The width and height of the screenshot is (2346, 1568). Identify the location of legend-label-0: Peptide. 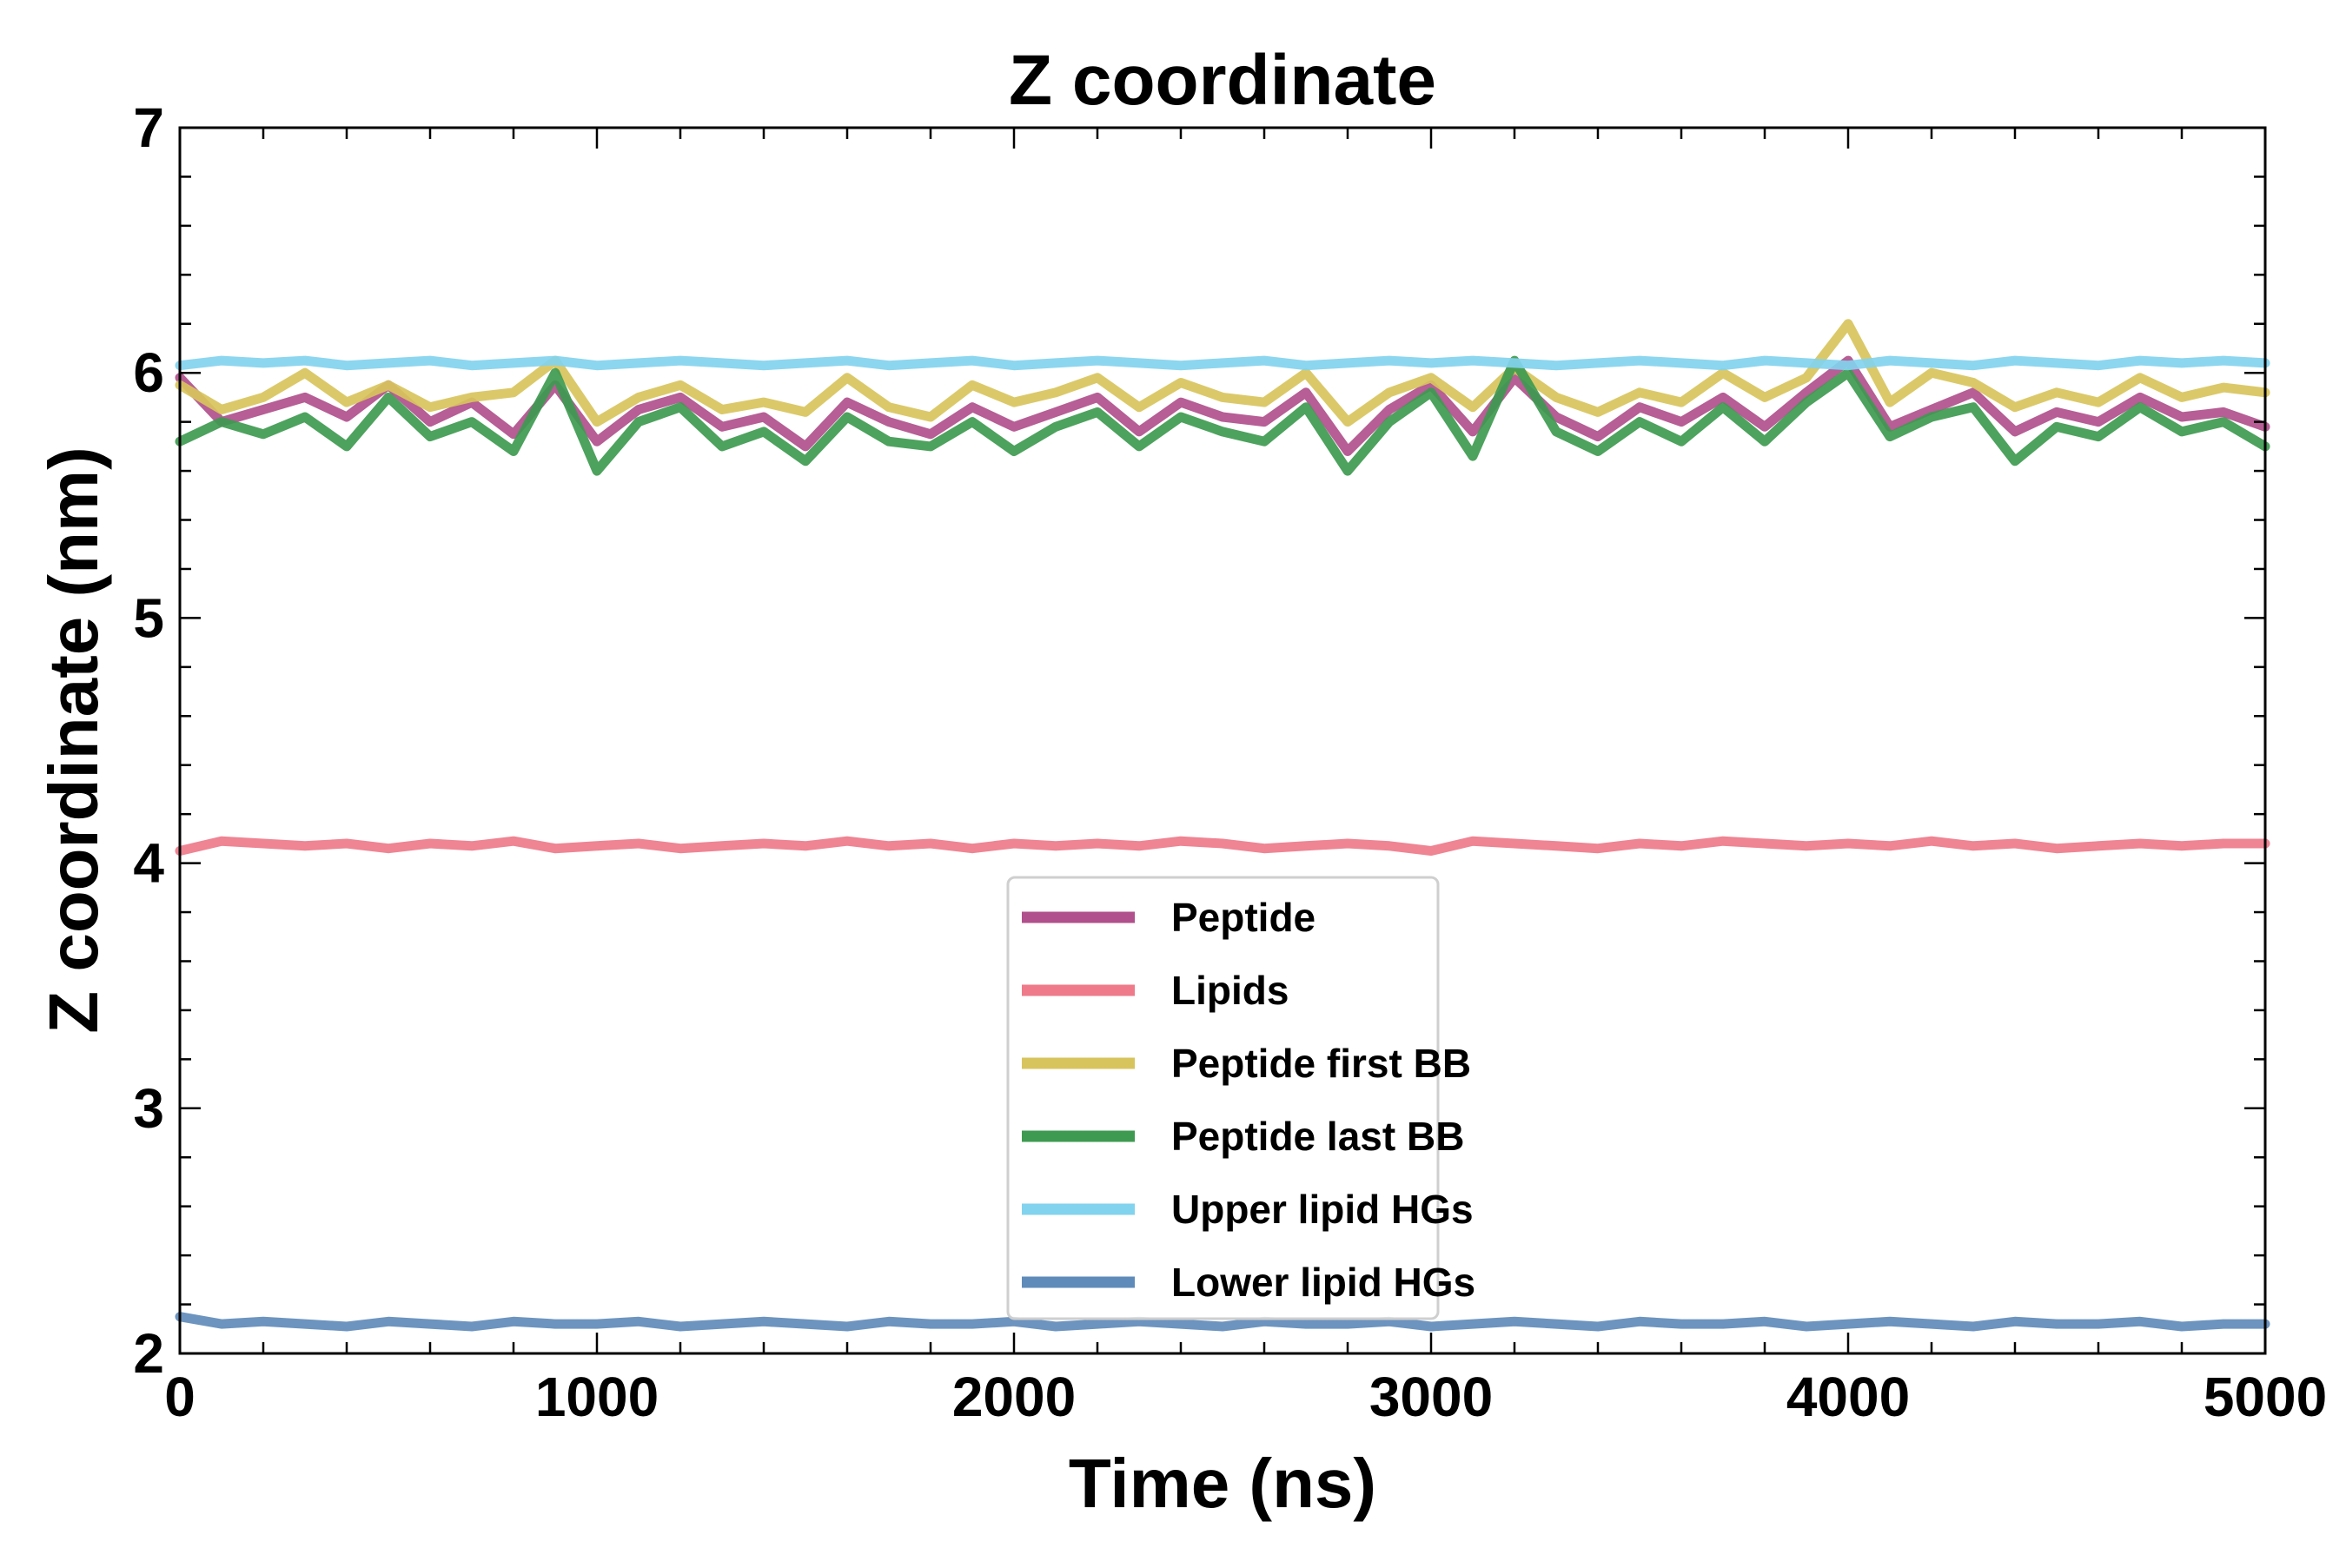
(1243, 917).